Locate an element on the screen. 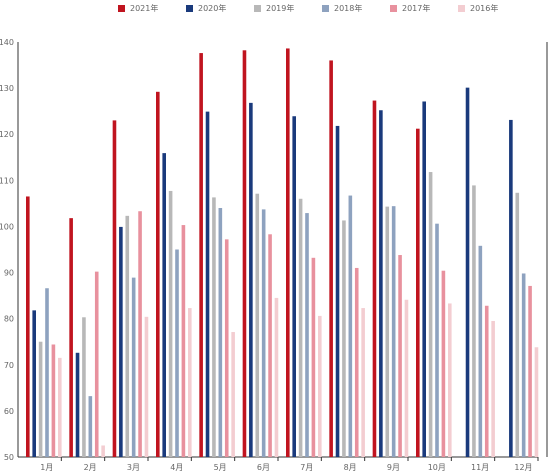 Image resolution: width=550 pixels, height=475 pixels. bar-12月-2018年 is located at coordinates (523, 365).